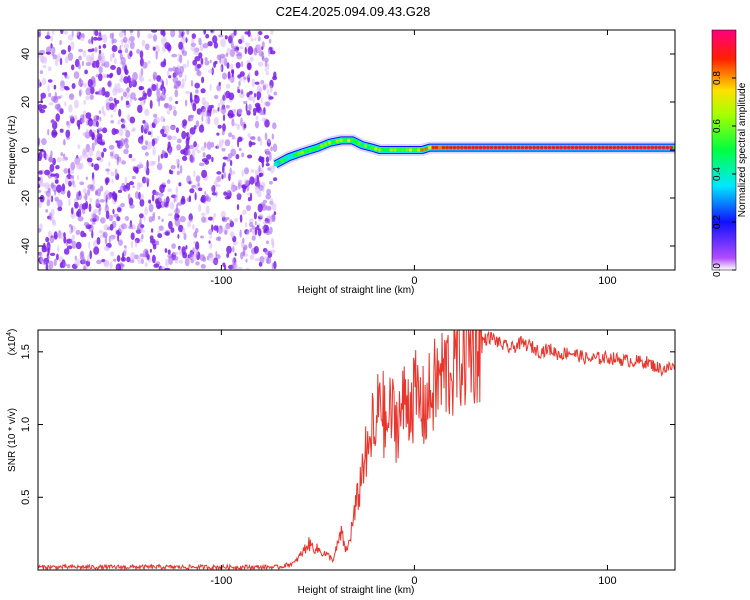 The height and width of the screenshot is (600, 750). Describe the element at coordinates (356, 290) in the screenshot. I see `top-x-axis-label: Height of straight line (km)` at that location.